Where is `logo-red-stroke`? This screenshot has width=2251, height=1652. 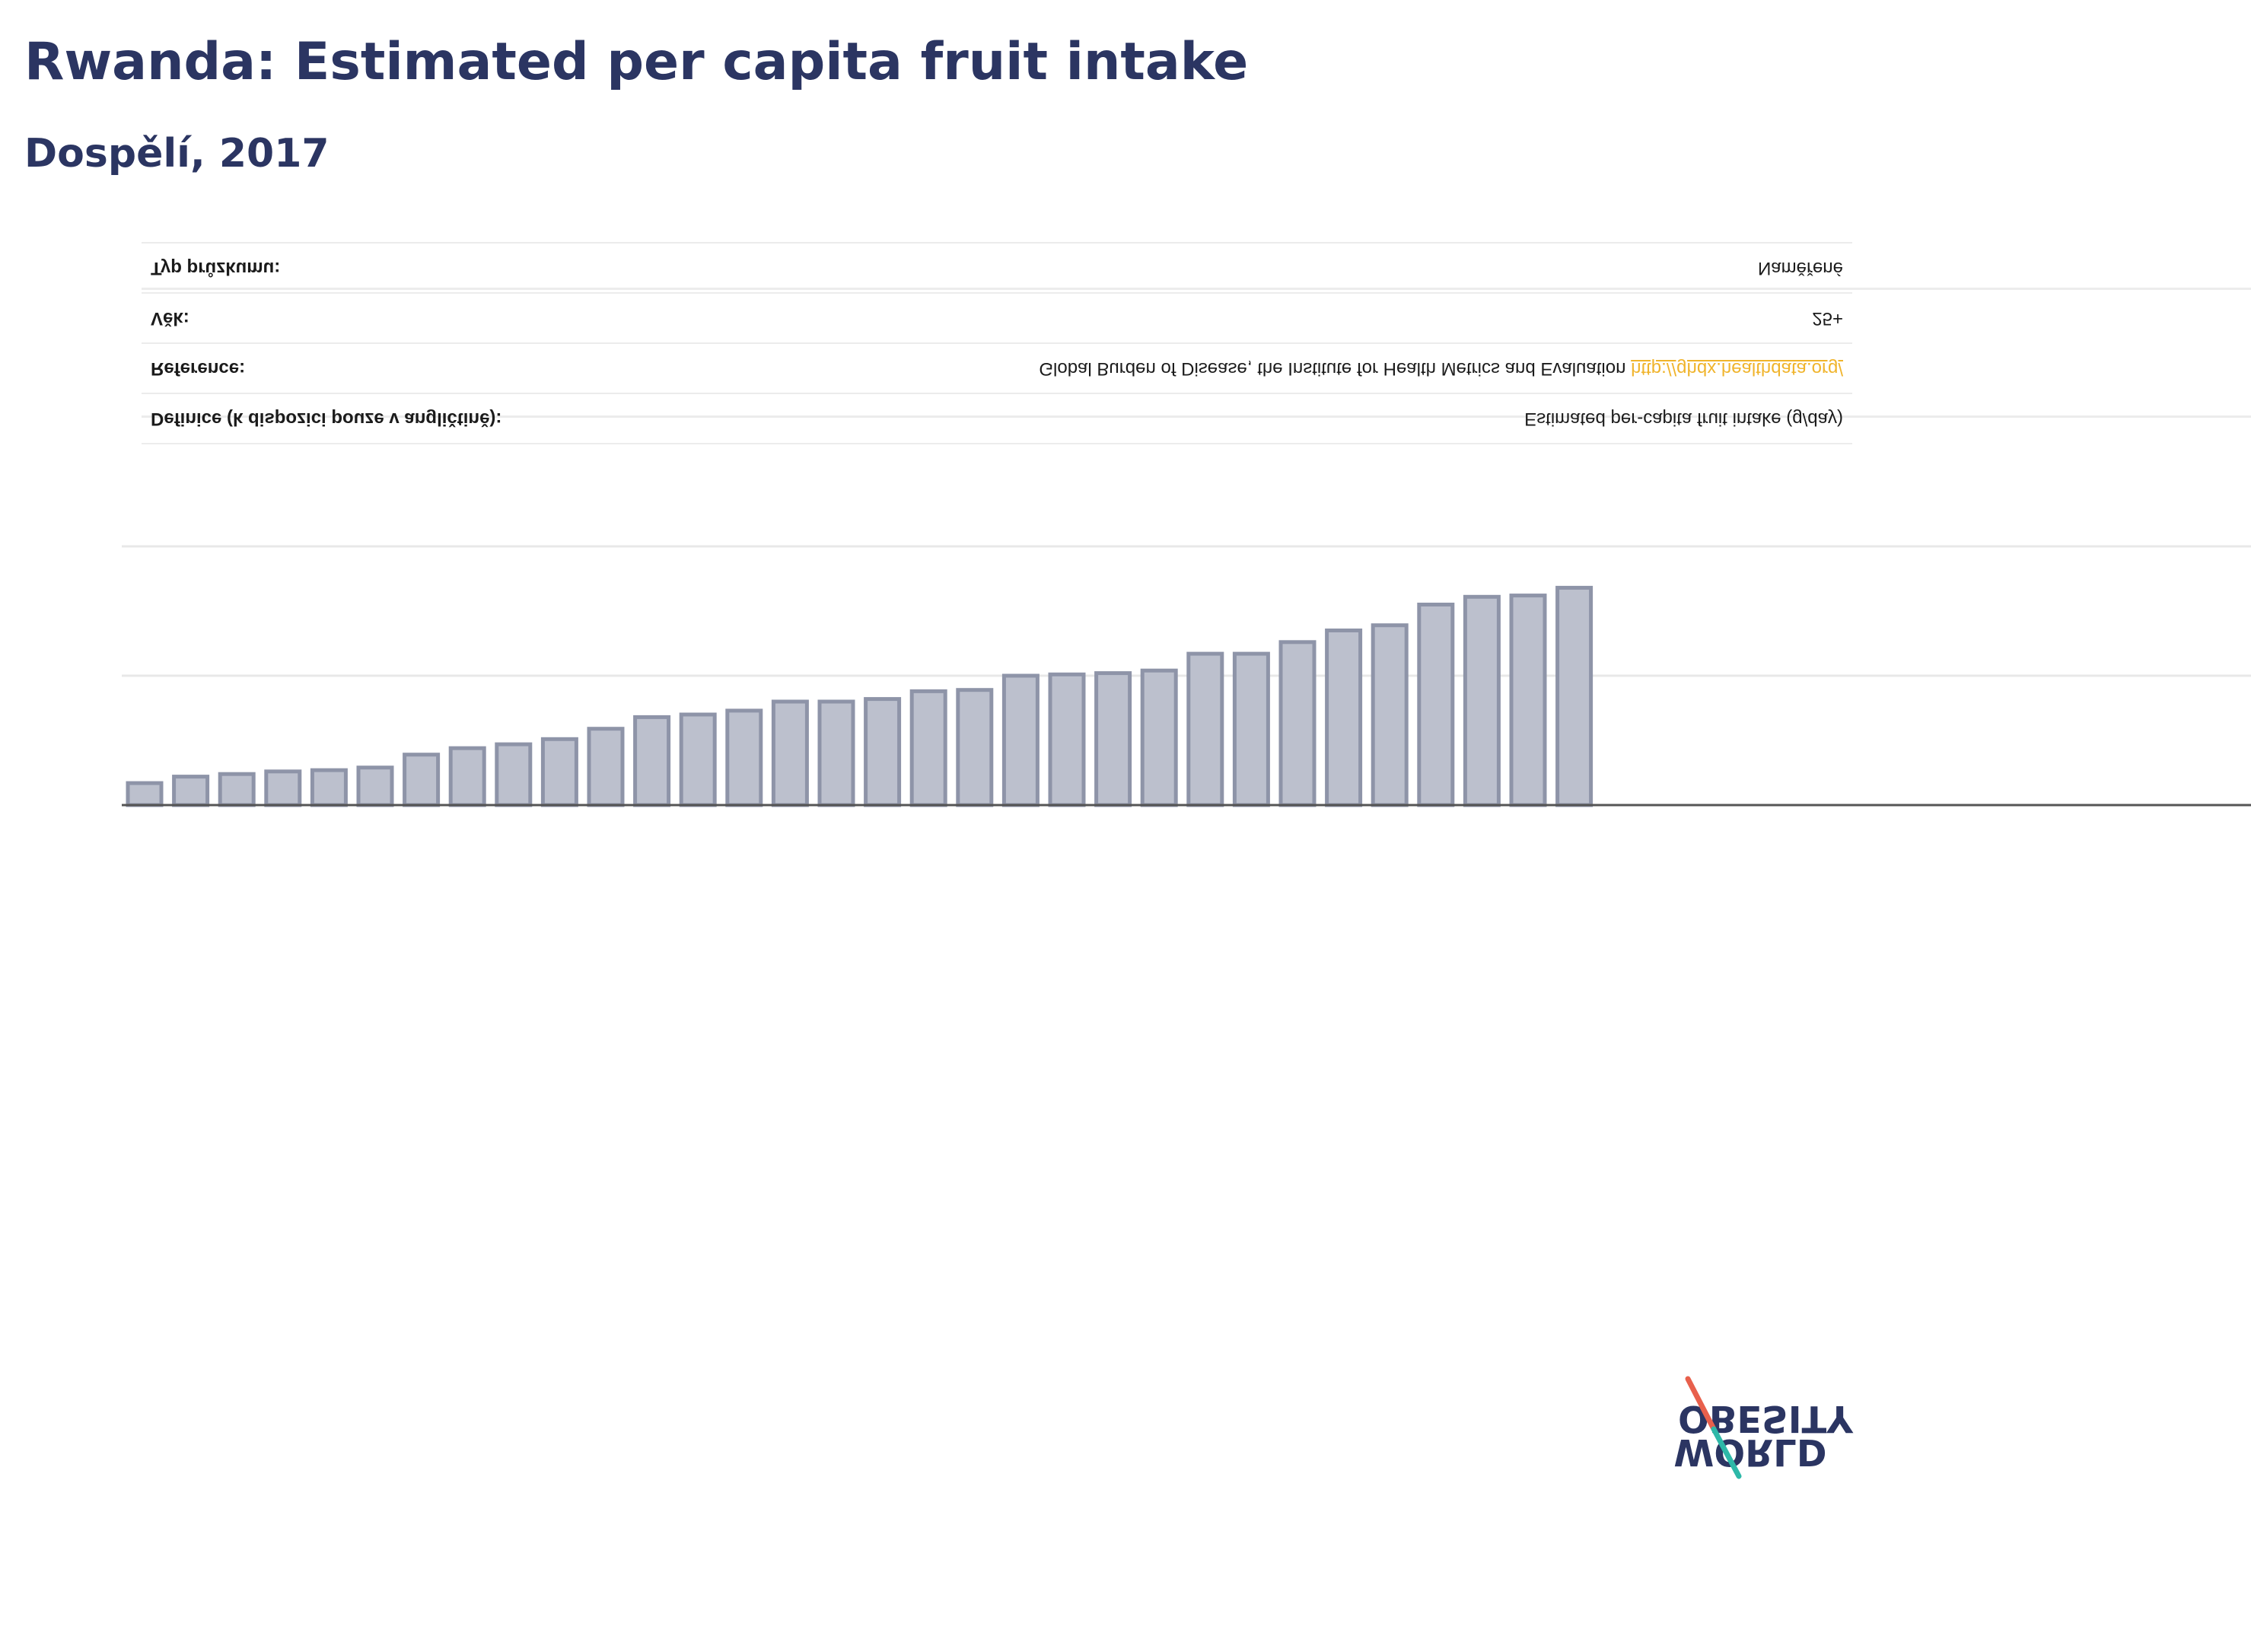
logo-red-stroke is located at coordinates (1701, 1404).